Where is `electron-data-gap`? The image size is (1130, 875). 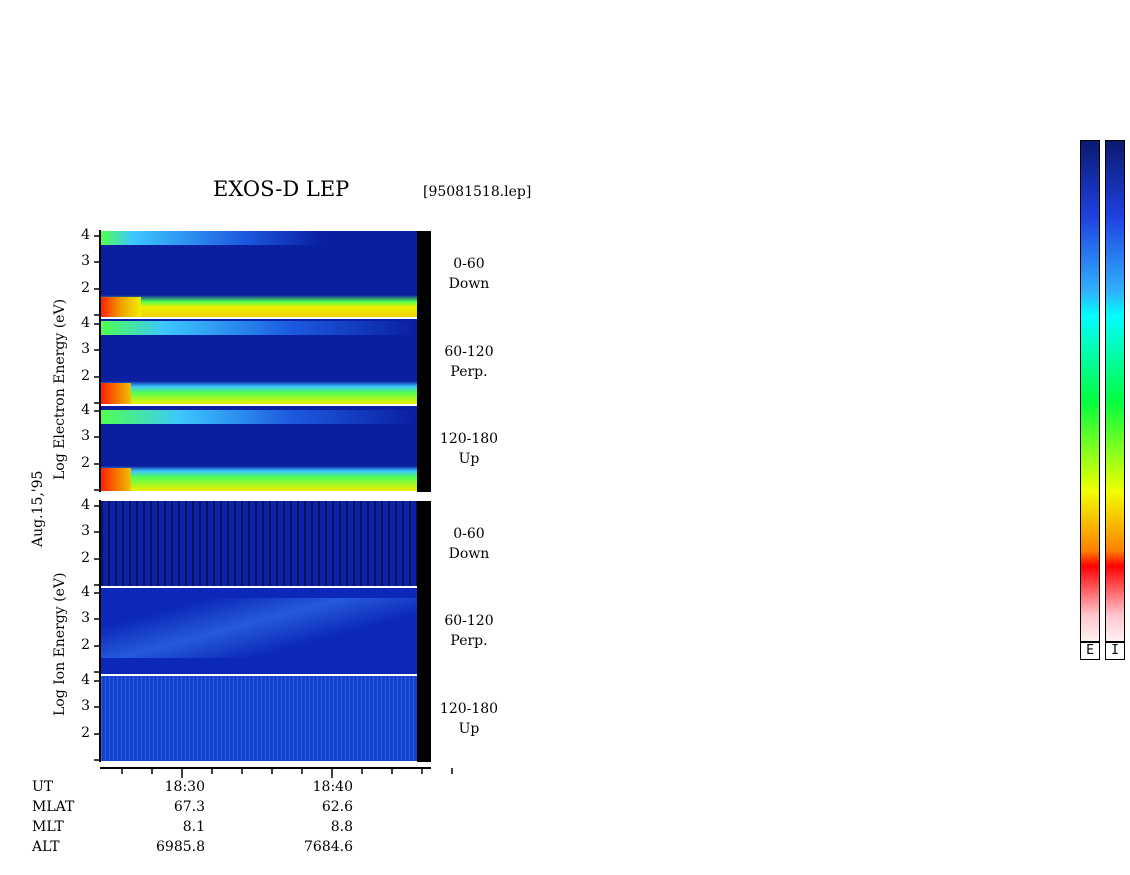 electron-data-gap is located at coordinates (424, 361).